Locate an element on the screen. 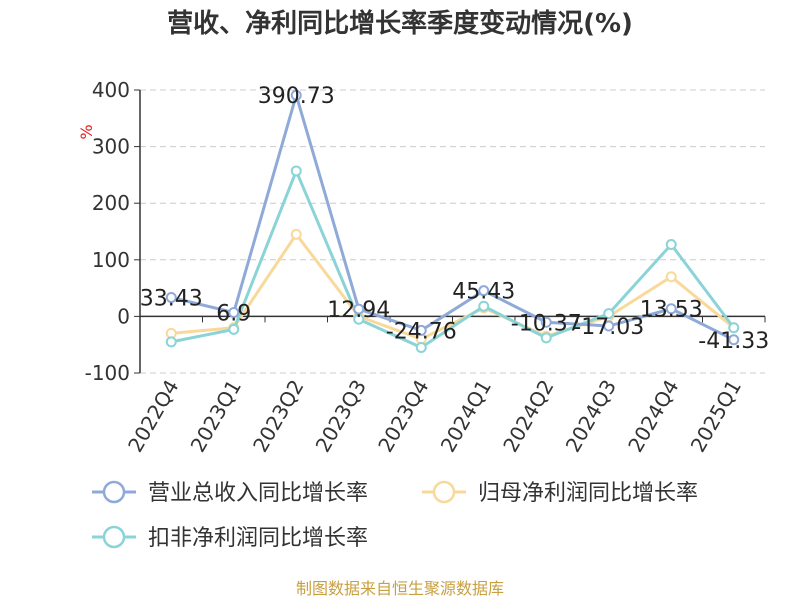 The image size is (800, 600). y-tick-label: -100 is located at coordinates (107, 373).